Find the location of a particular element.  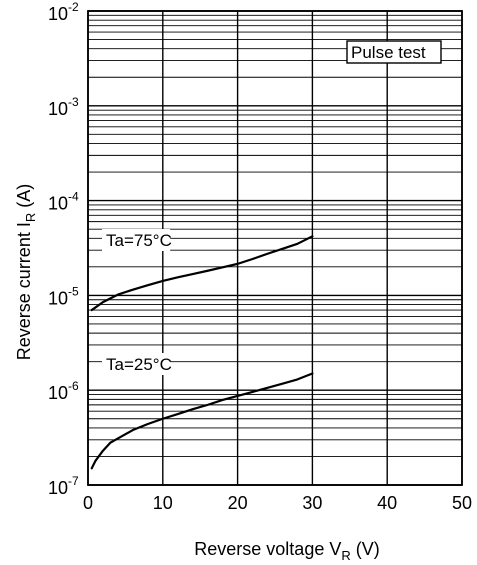

series-label-ta25-box is located at coordinates (136, 364).